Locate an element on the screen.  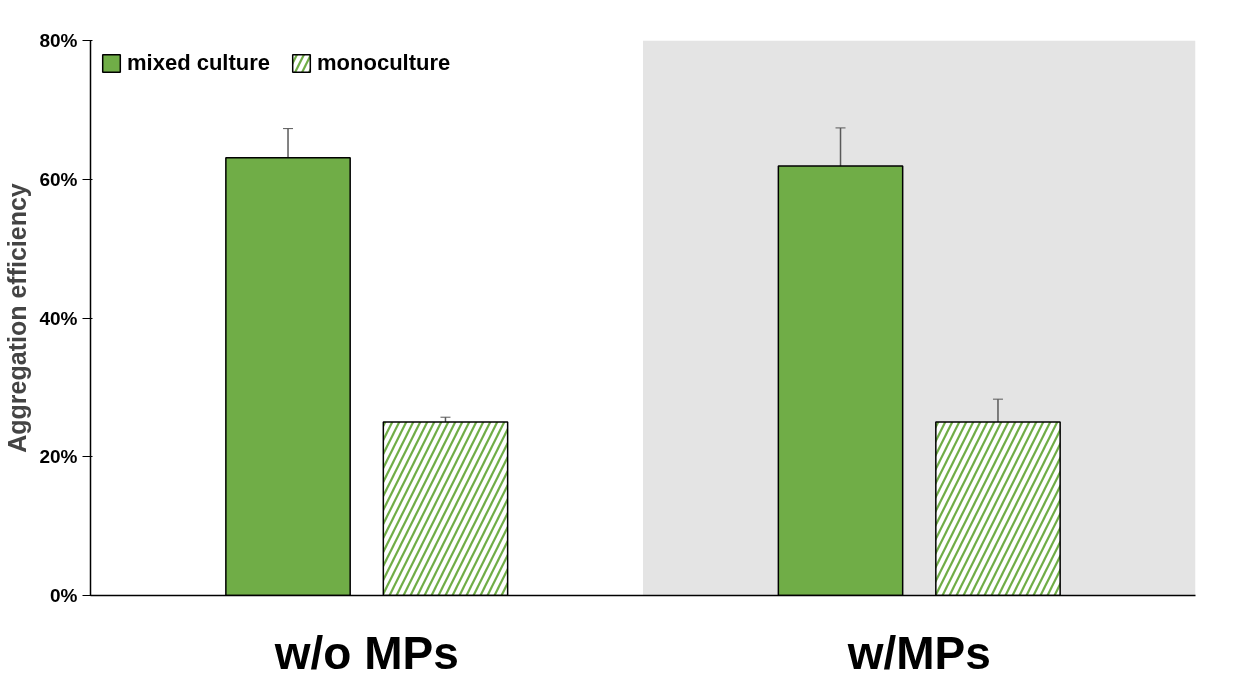
y-tick-label: 20% is located at coordinates (58, 457).